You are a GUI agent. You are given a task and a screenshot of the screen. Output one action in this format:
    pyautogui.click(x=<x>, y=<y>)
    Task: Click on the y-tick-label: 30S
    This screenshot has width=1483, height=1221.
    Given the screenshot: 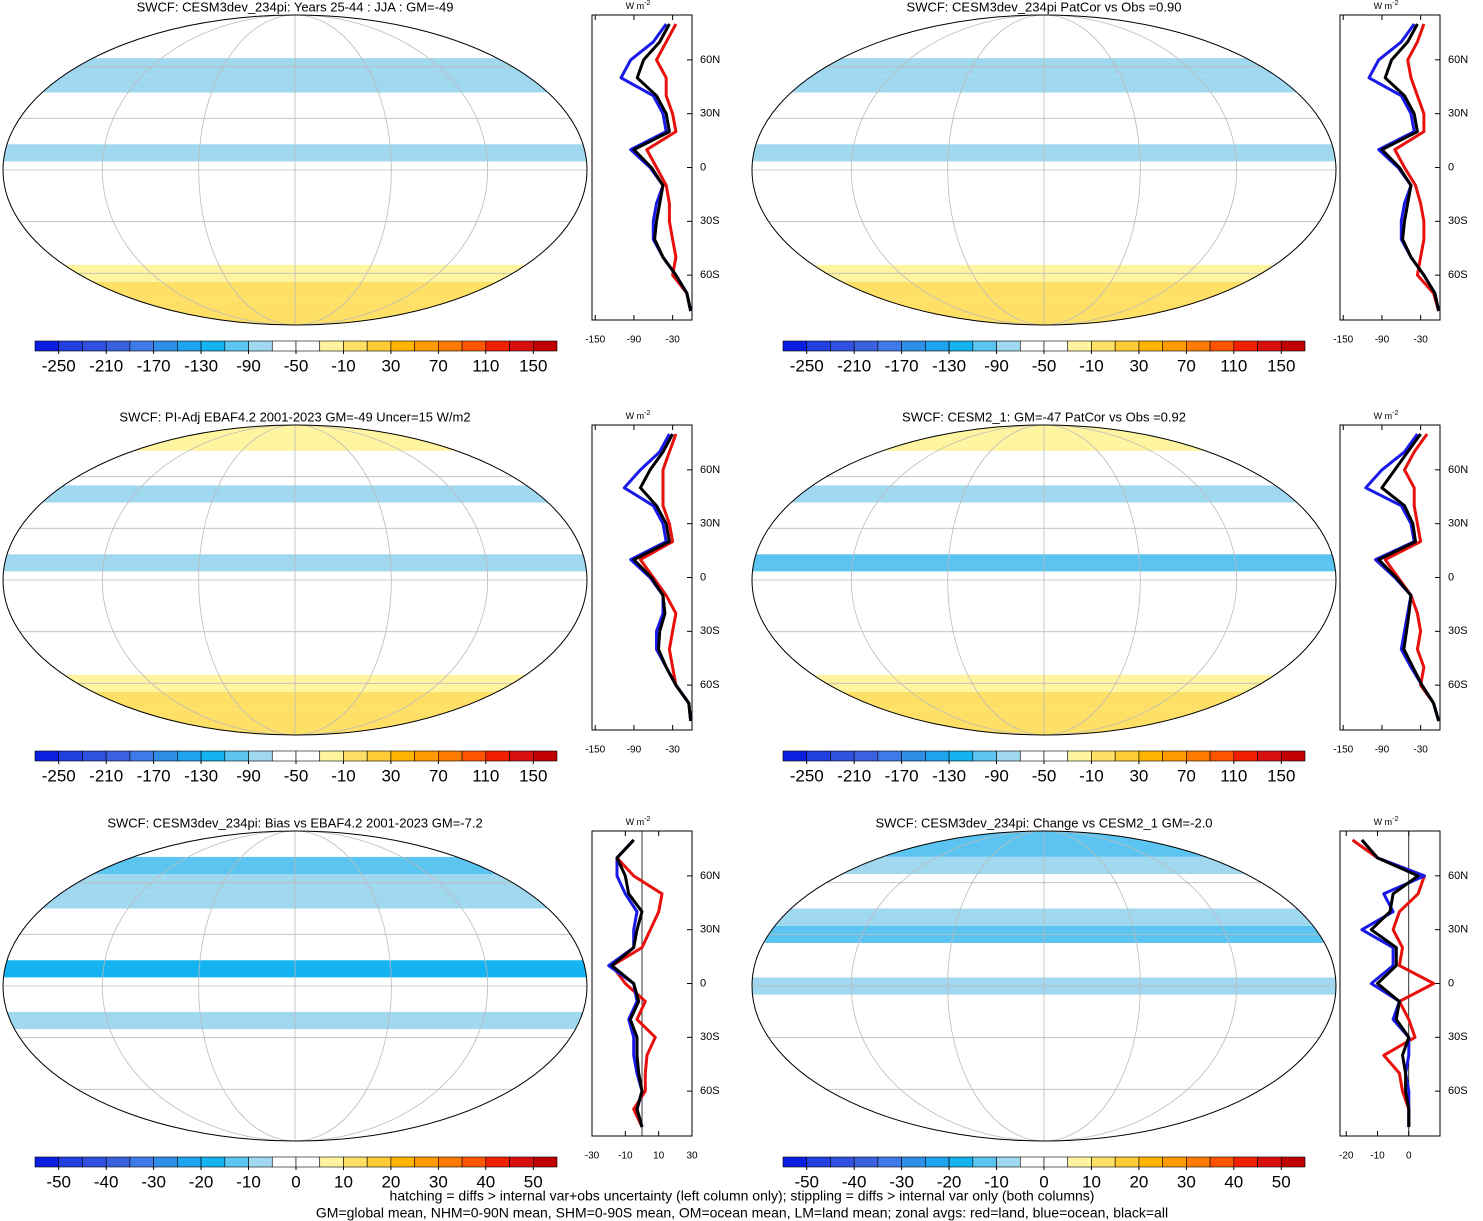 What is the action you would take?
    pyautogui.click(x=710, y=221)
    